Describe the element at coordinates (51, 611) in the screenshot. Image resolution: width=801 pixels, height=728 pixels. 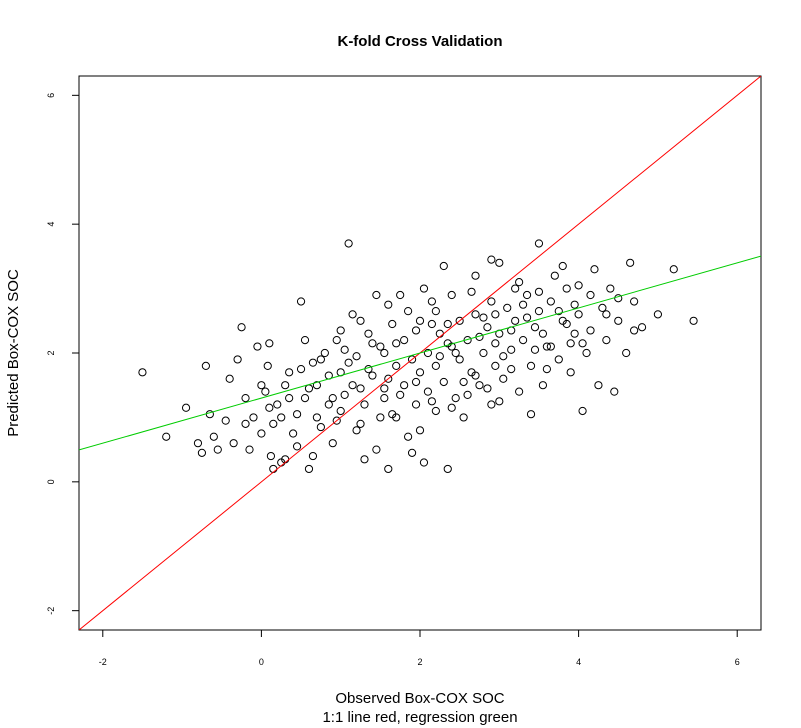
I see `y-tick-label: -2` at that location.